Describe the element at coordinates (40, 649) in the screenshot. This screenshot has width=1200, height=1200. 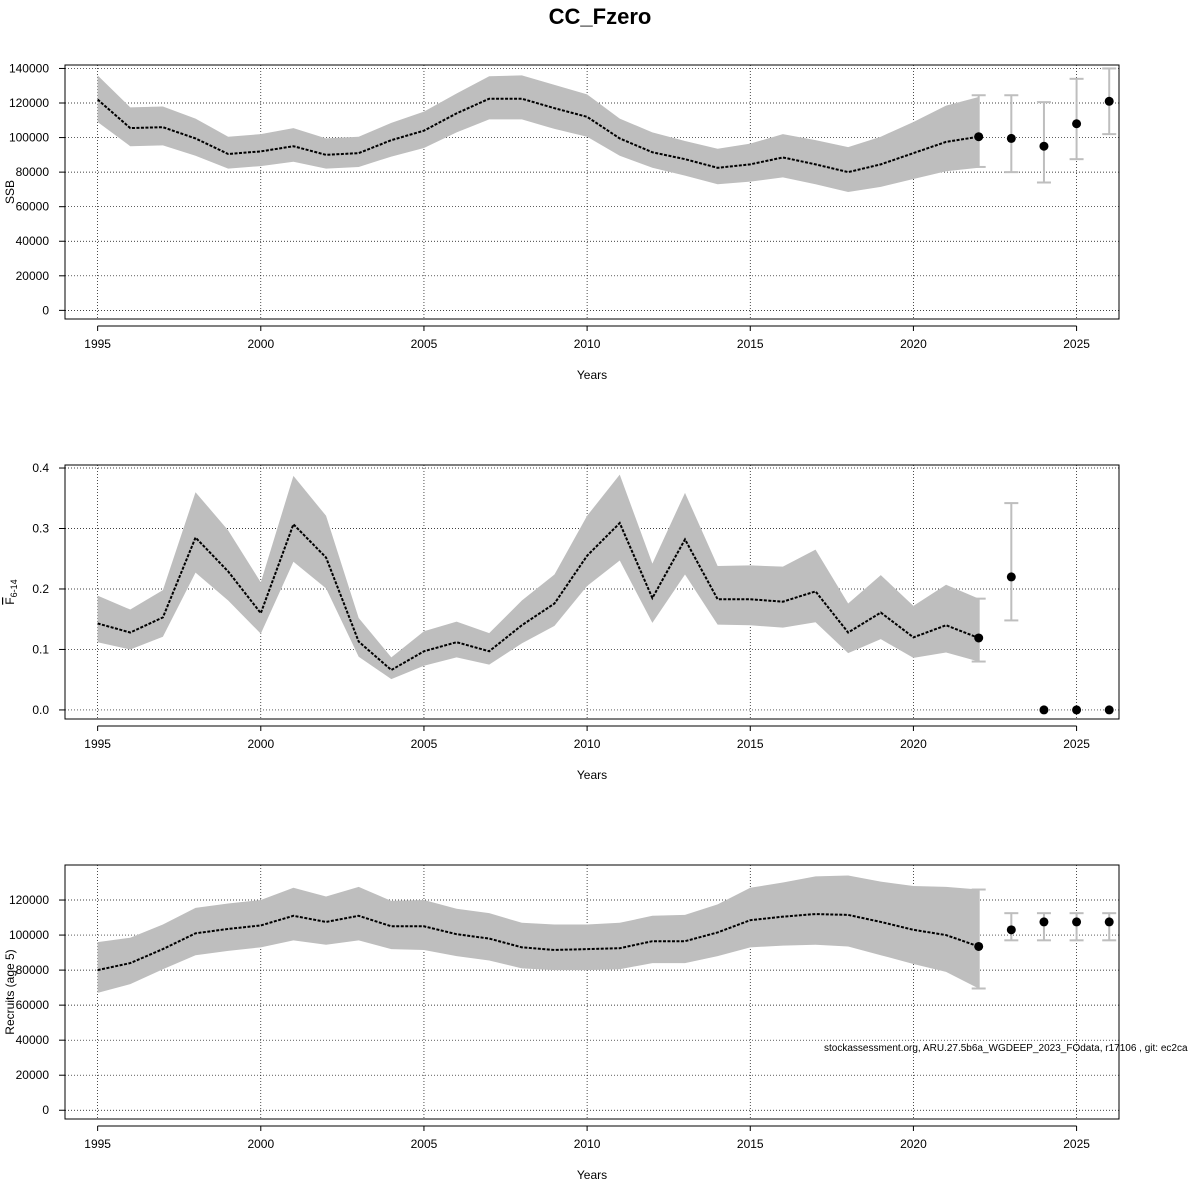
I see `y-tick-label: 0.1` at that location.